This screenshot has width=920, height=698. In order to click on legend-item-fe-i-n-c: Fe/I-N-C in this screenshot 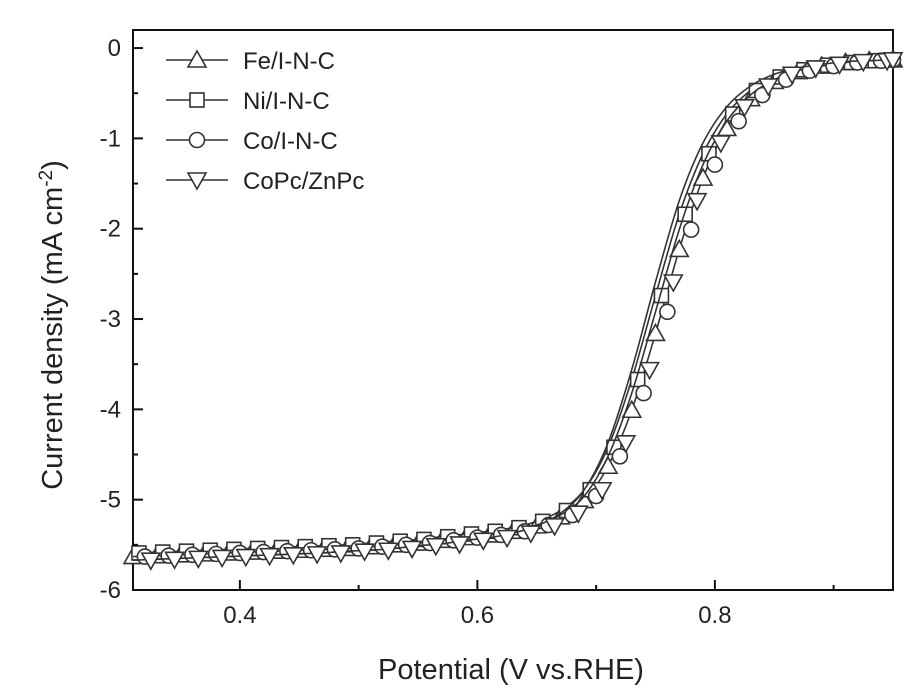, I will do `click(250, 61)`.